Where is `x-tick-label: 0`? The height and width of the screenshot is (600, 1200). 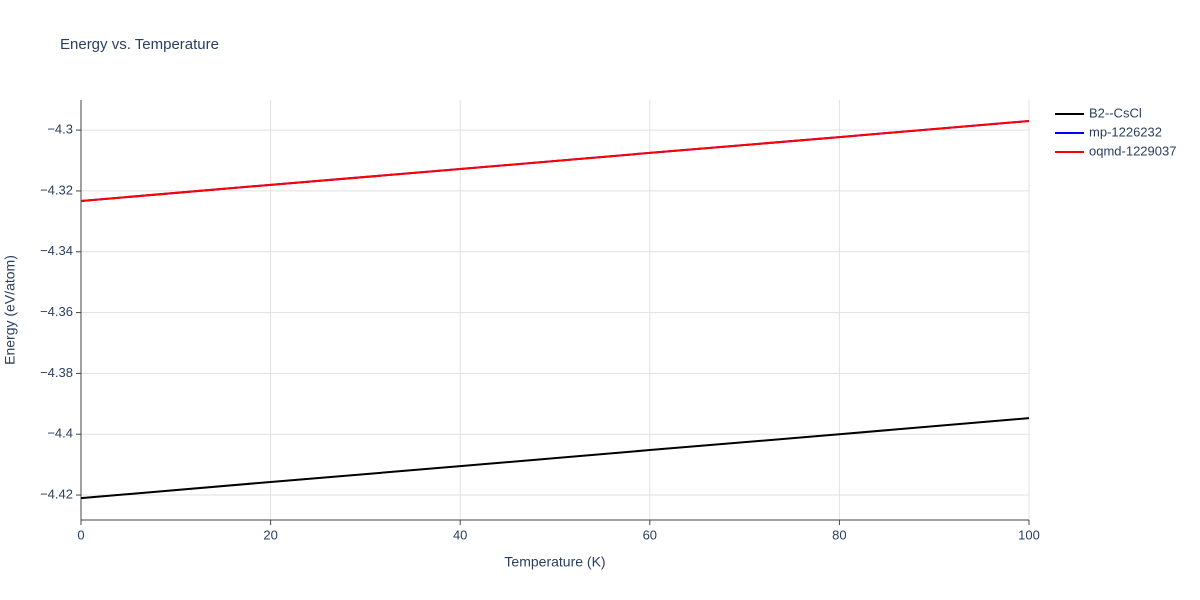
x-tick-label: 0 is located at coordinates (80, 534).